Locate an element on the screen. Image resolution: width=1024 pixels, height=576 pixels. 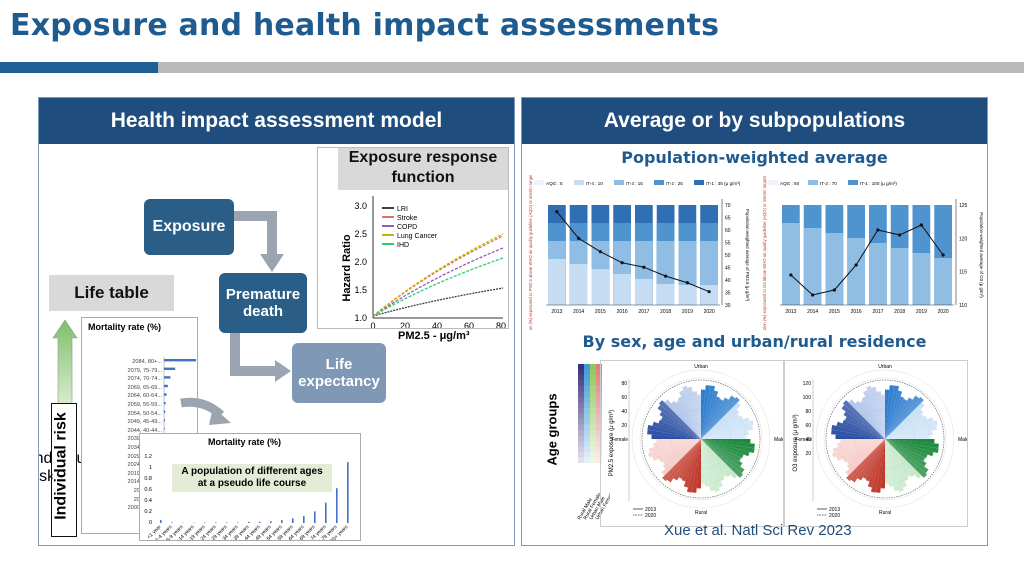
small-ytick: 0.4 is located at coordinates (148, 501).